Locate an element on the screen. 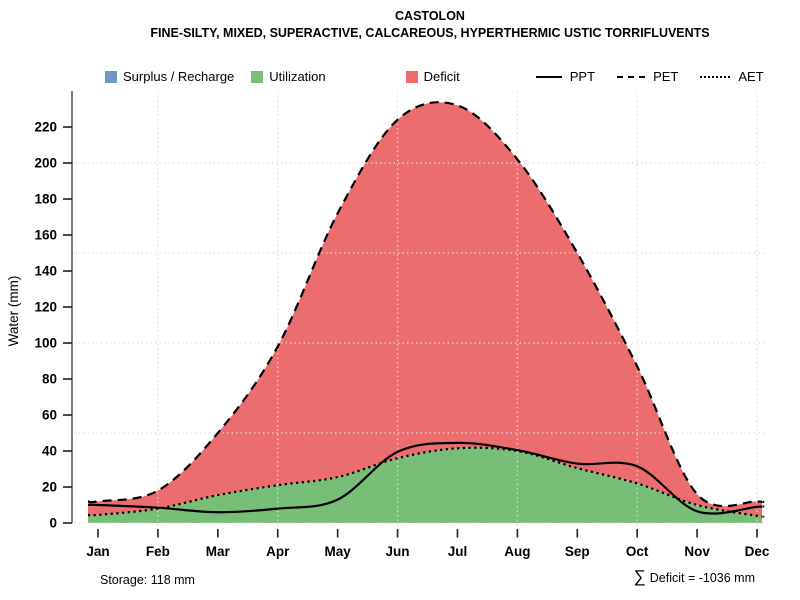 The width and height of the screenshot is (800, 600). legend-item-surplus: Surplus / Recharge is located at coordinates (169, 76).